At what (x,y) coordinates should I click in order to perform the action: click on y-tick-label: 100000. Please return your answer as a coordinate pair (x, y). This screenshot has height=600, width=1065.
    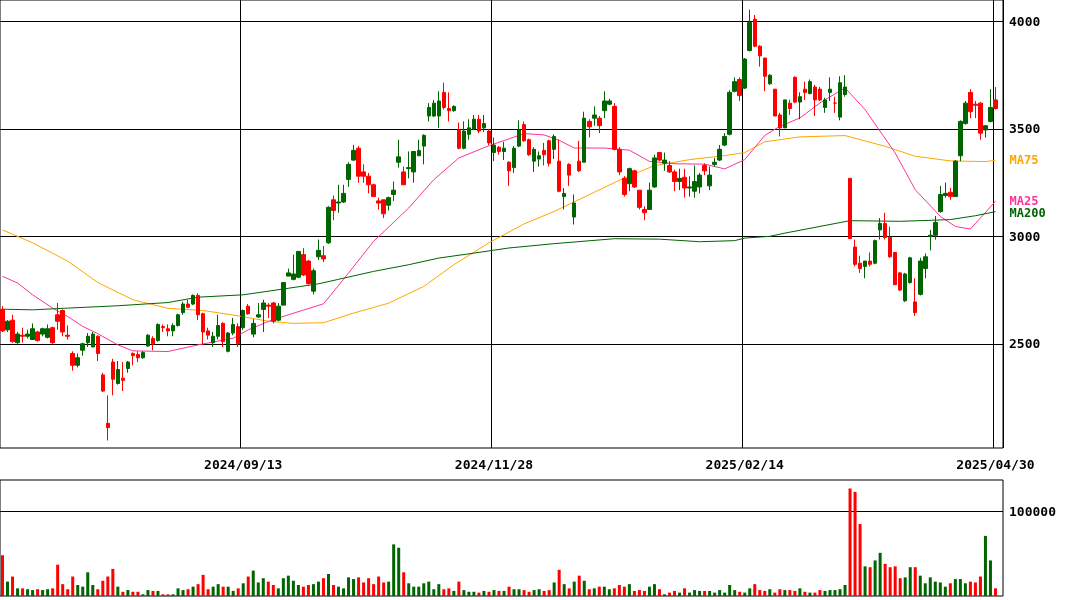
    Looking at the image, I should click on (1033, 511).